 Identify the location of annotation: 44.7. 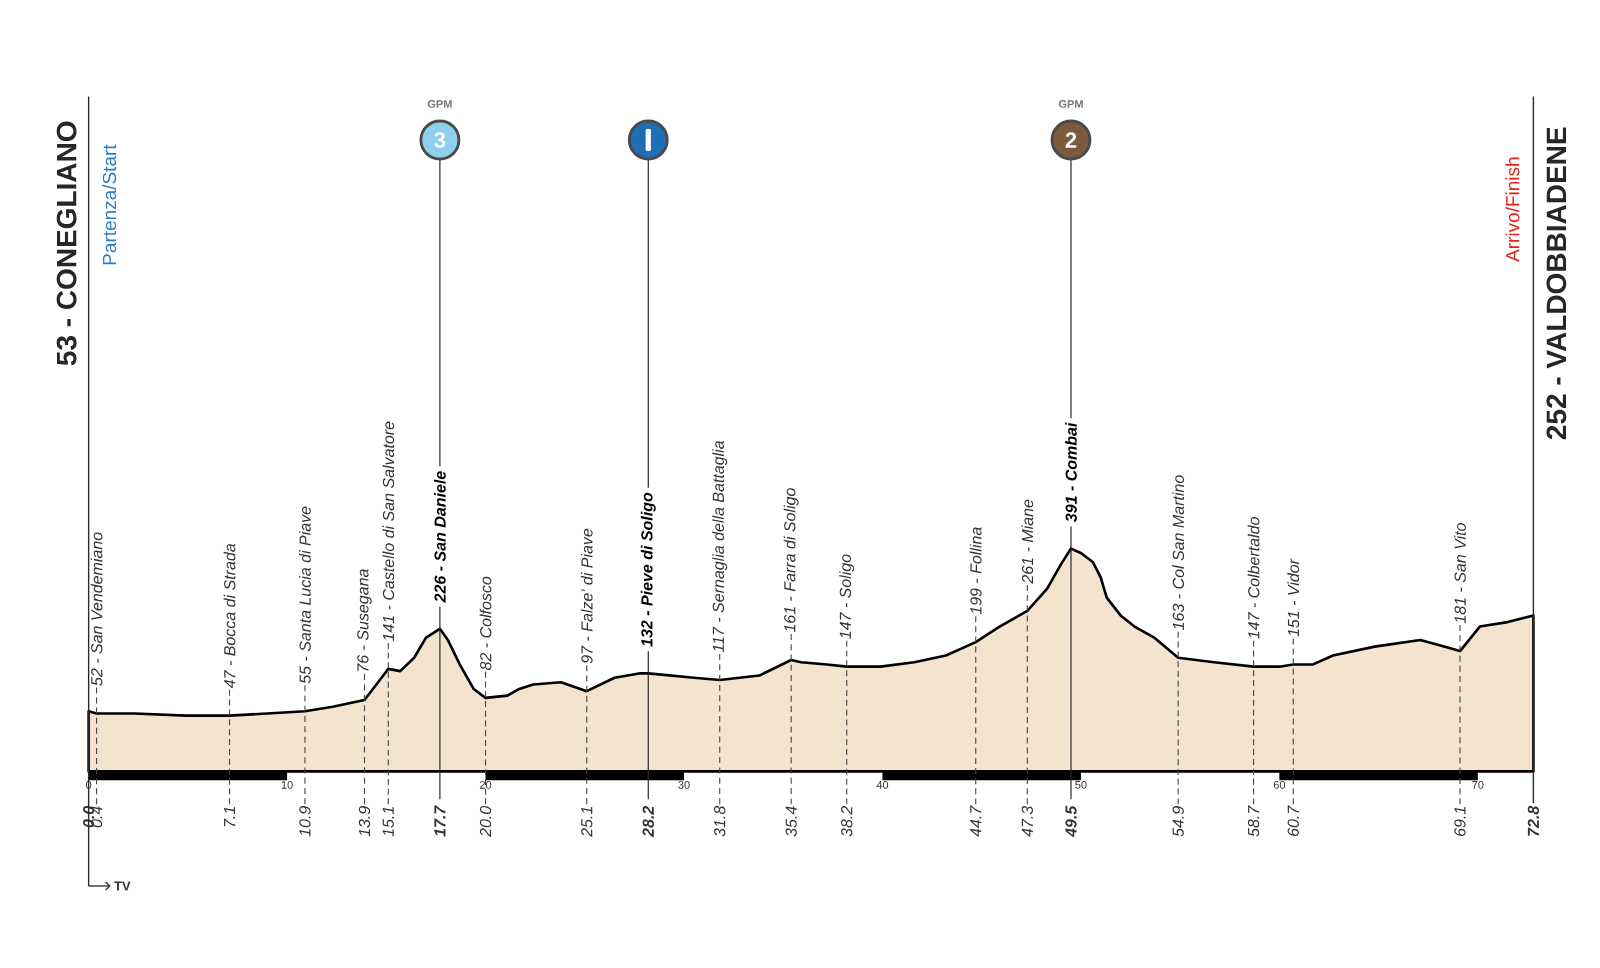
(976, 821).